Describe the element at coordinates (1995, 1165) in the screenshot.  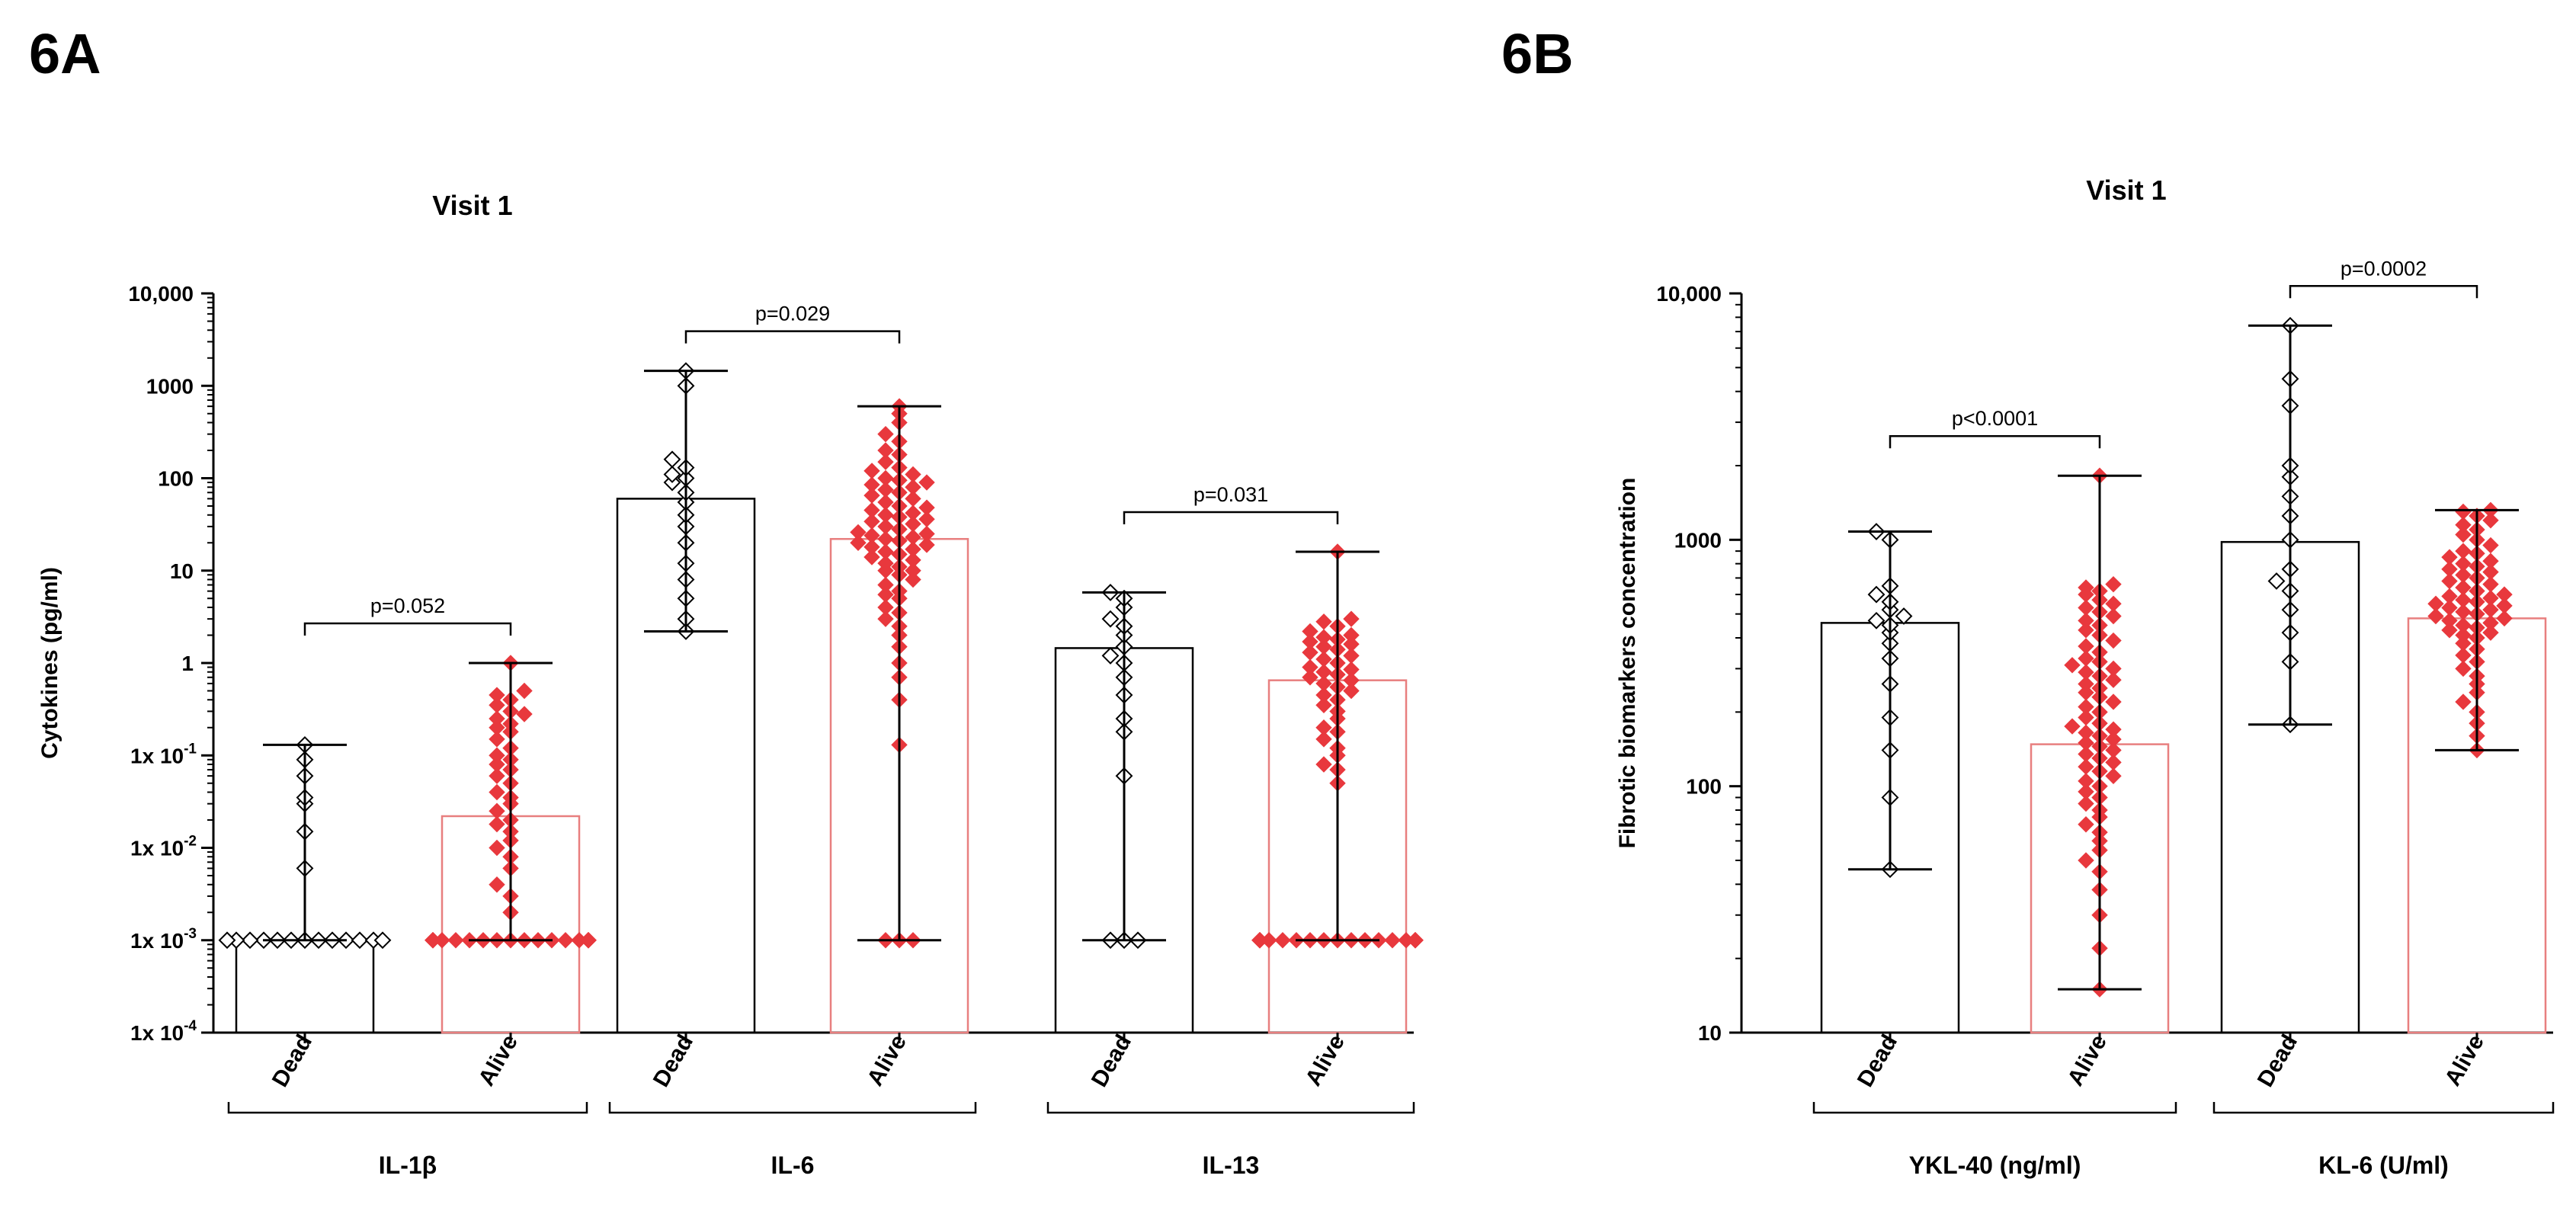
I see `group-label: YKL-40 (ng/ml)` at that location.